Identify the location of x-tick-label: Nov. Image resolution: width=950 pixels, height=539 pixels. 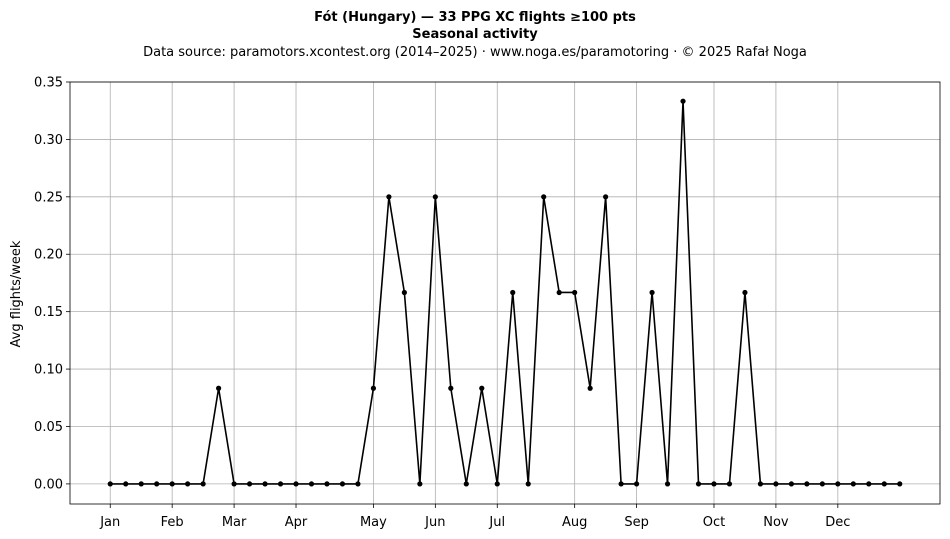
(776, 522).